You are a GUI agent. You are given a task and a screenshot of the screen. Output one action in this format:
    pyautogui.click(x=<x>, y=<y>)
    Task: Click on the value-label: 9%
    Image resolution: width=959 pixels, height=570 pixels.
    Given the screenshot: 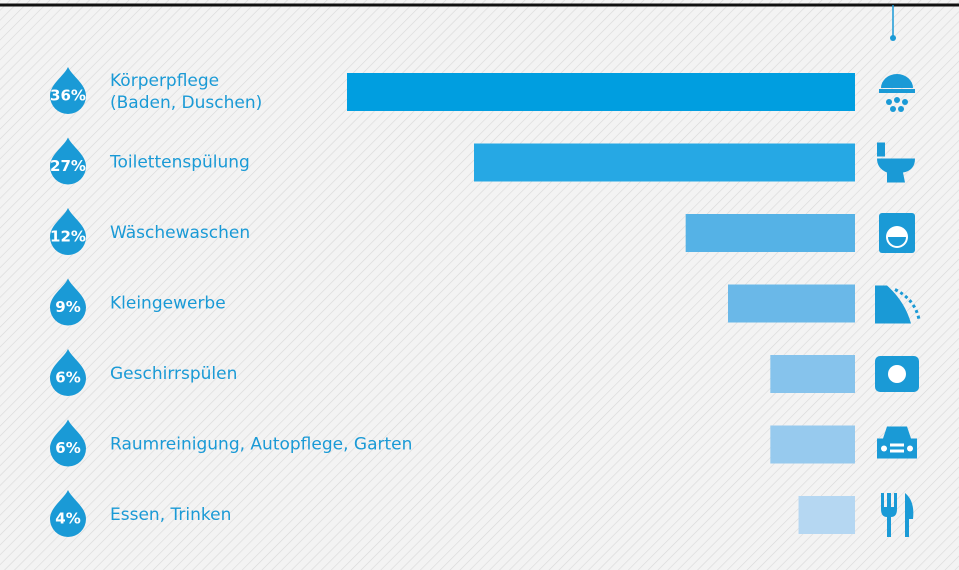 What is the action you would take?
    pyautogui.click(x=67, y=307)
    